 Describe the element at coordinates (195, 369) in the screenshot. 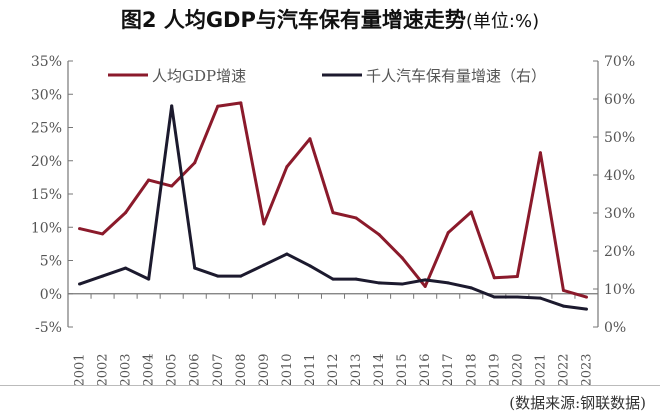

I see `x-tick-label: 2006` at that location.